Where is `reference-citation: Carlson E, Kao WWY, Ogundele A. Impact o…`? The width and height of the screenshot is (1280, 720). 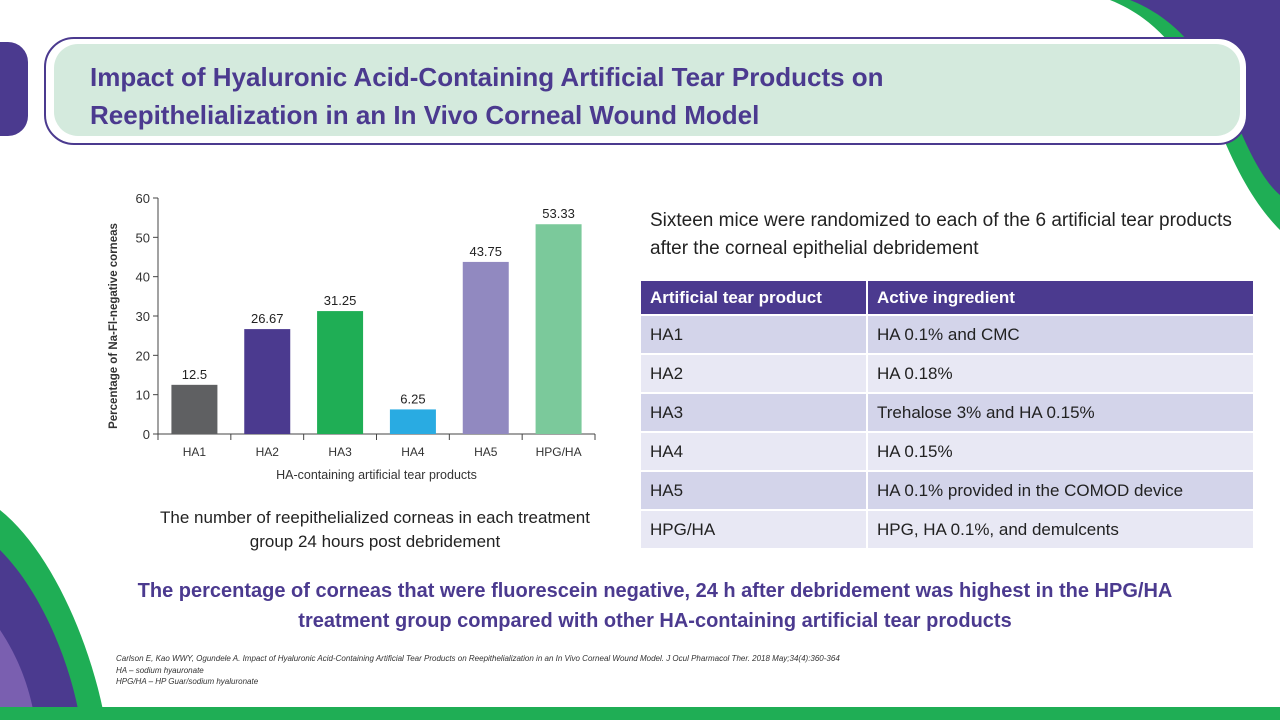 reference-citation: Carlson E, Kao WWY, Ogundele A. Impact o… is located at coordinates (478, 658).